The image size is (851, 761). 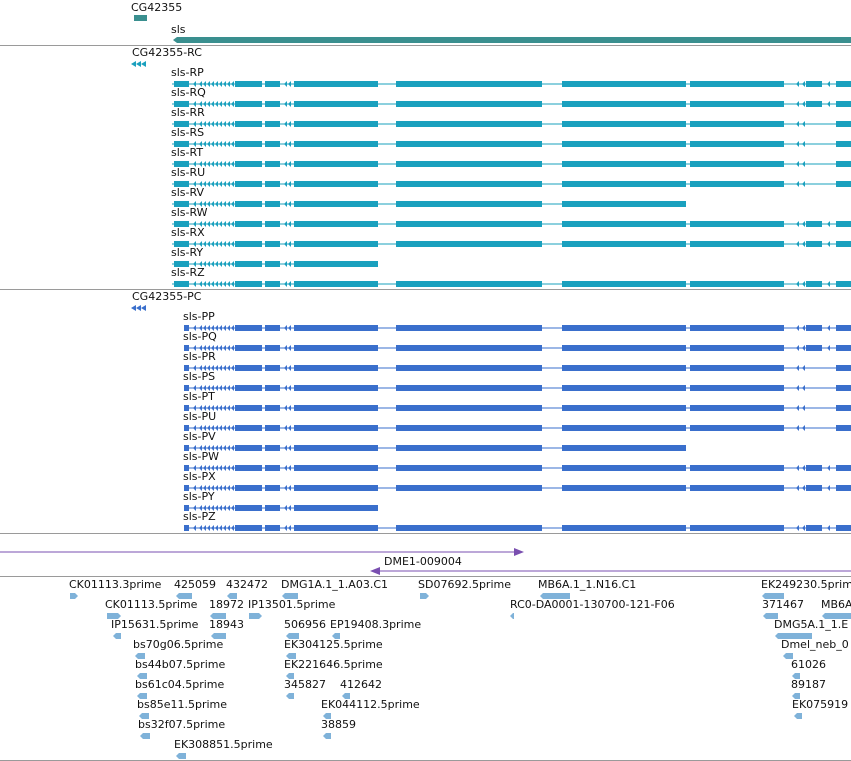 What do you see at coordinates (189, 212) in the screenshot?
I see `transcript-label: sls-RW` at bounding box center [189, 212].